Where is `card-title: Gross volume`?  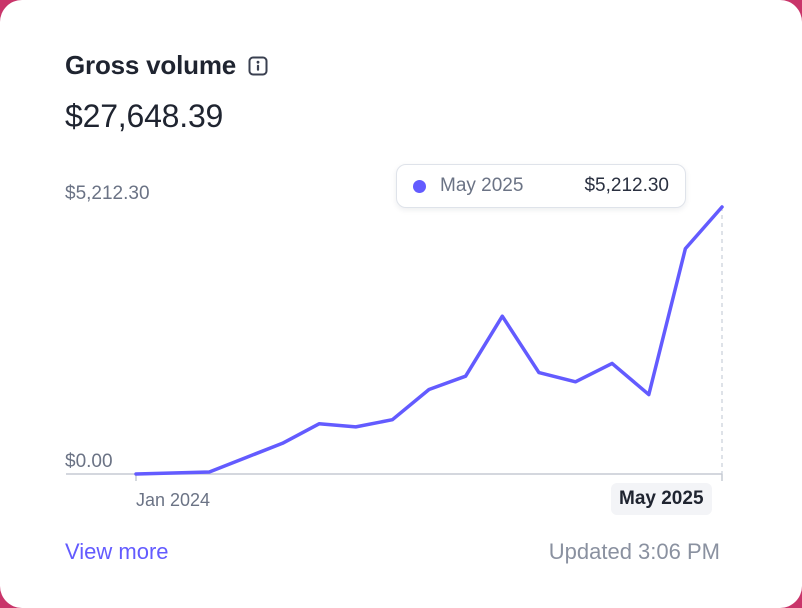
card-title: Gross volume is located at coordinates (150, 65).